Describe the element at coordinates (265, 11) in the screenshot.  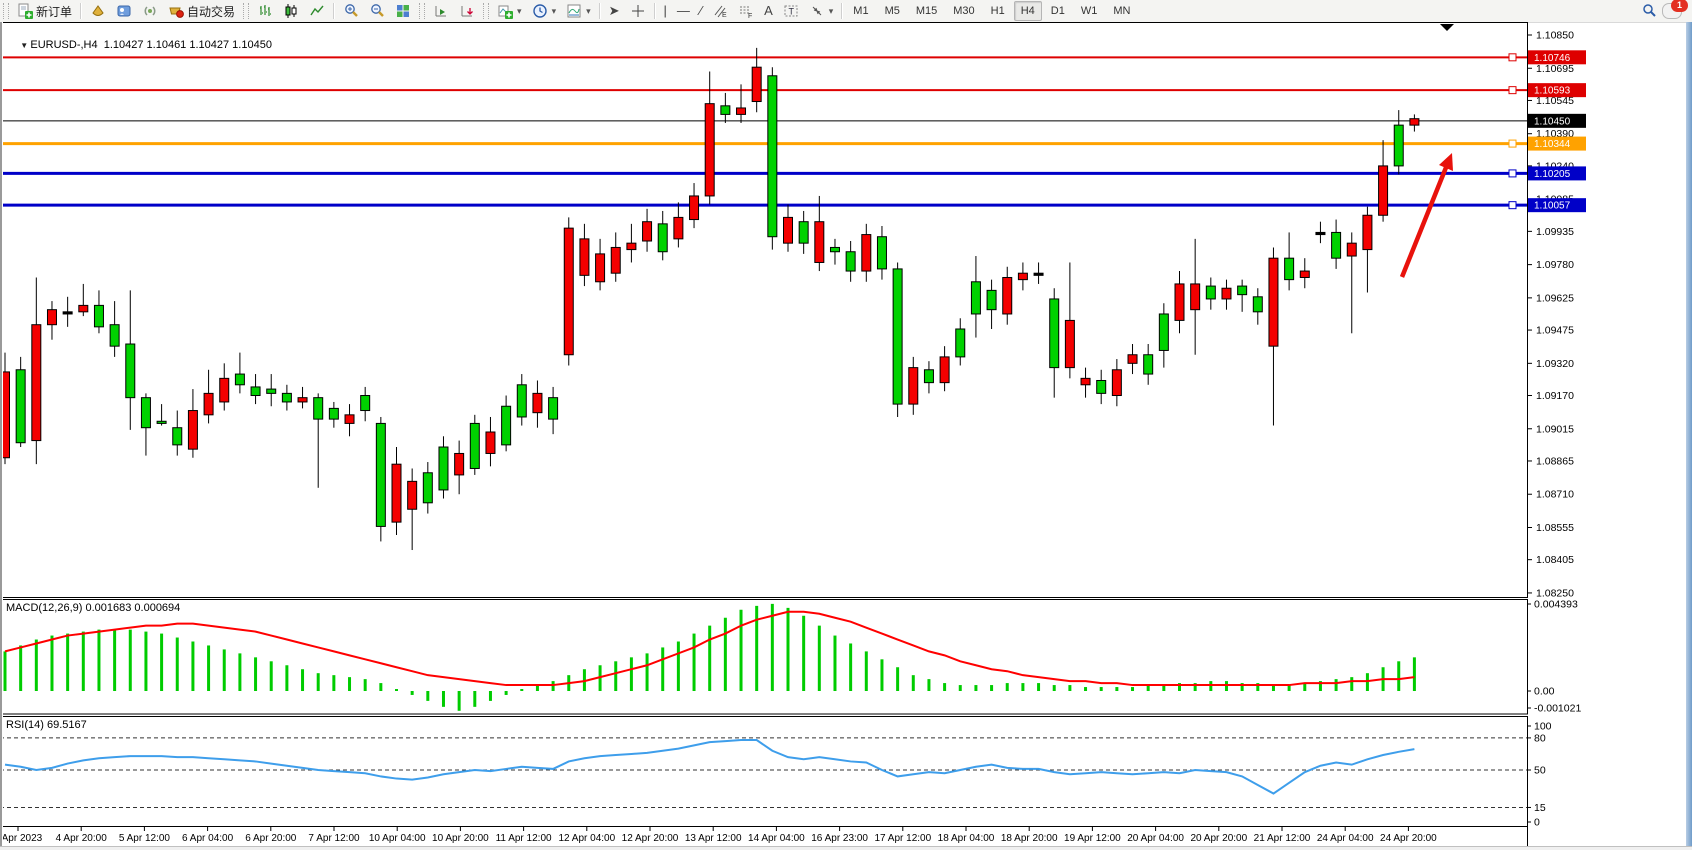
I see `bar-chart-button` at that location.